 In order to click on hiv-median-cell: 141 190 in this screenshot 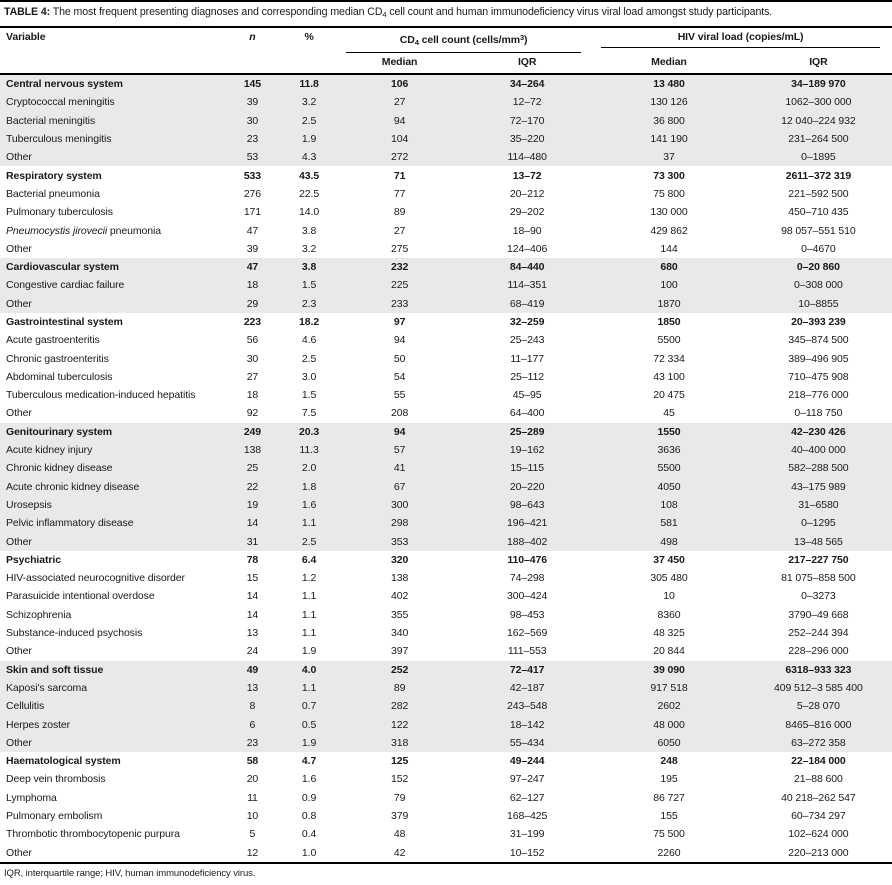, I will do `click(669, 139)`.